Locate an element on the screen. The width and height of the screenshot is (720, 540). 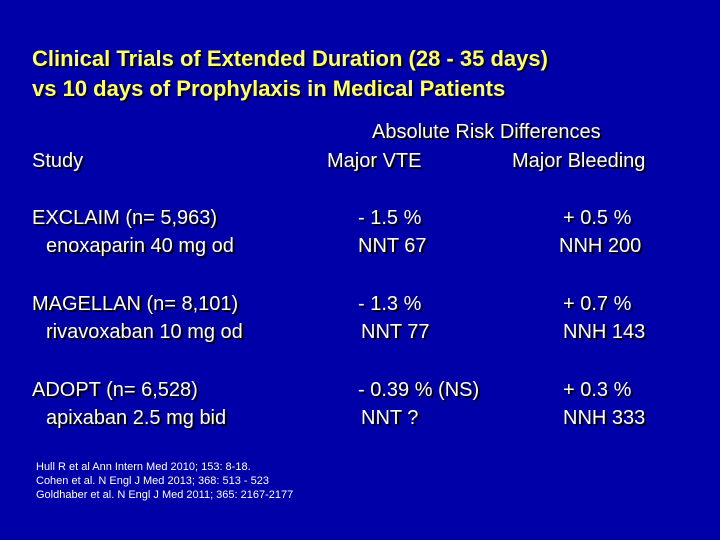
row-2-bleed-nnh: NNH 143 is located at coordinates (604, 332).